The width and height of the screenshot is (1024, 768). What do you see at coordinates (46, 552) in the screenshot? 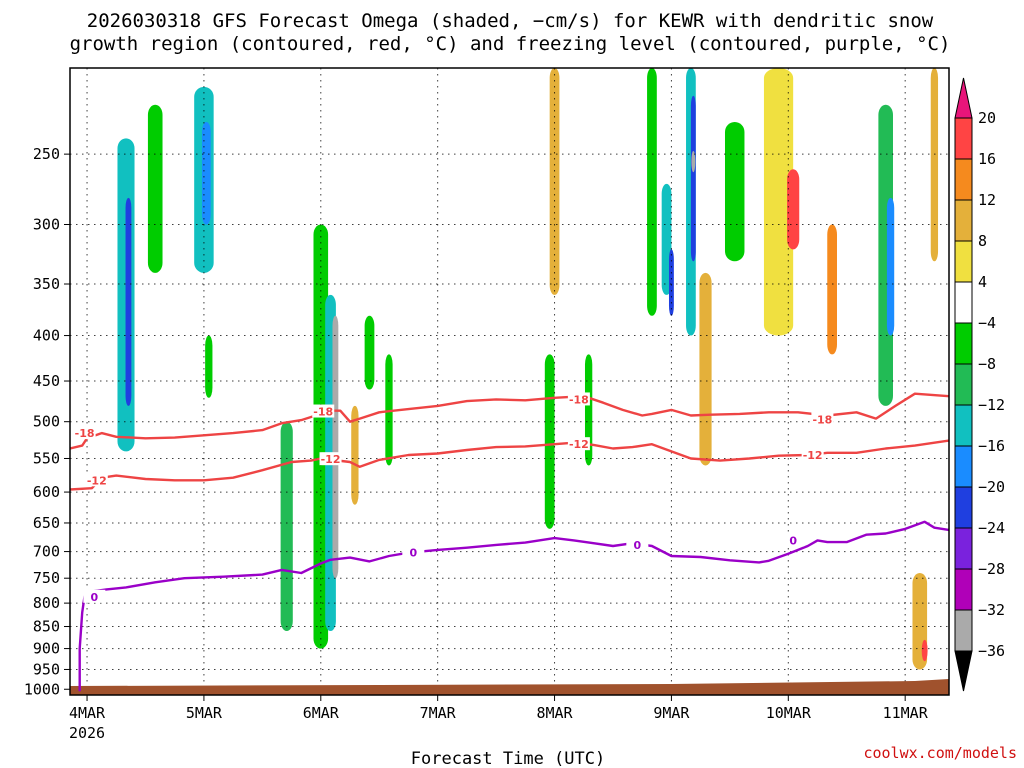
I see `y-tick-label: 700` at bounding box center [46, 552].